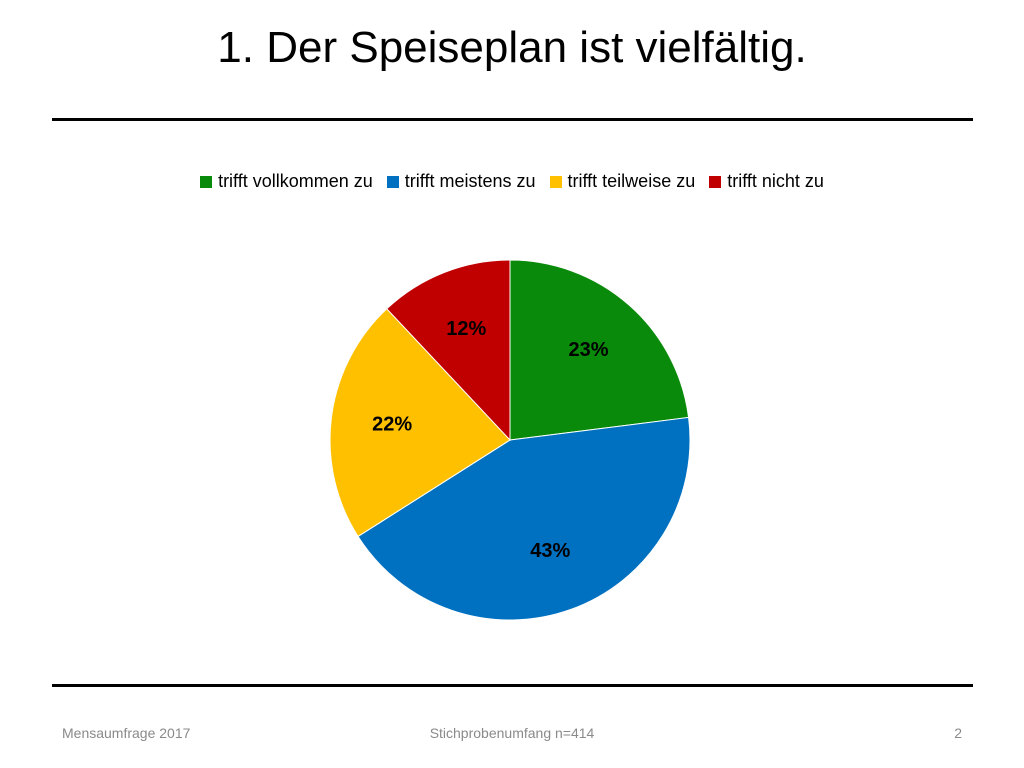  I want to click on legend-item-nicht: trifft nicht zu, so click(766, 181).